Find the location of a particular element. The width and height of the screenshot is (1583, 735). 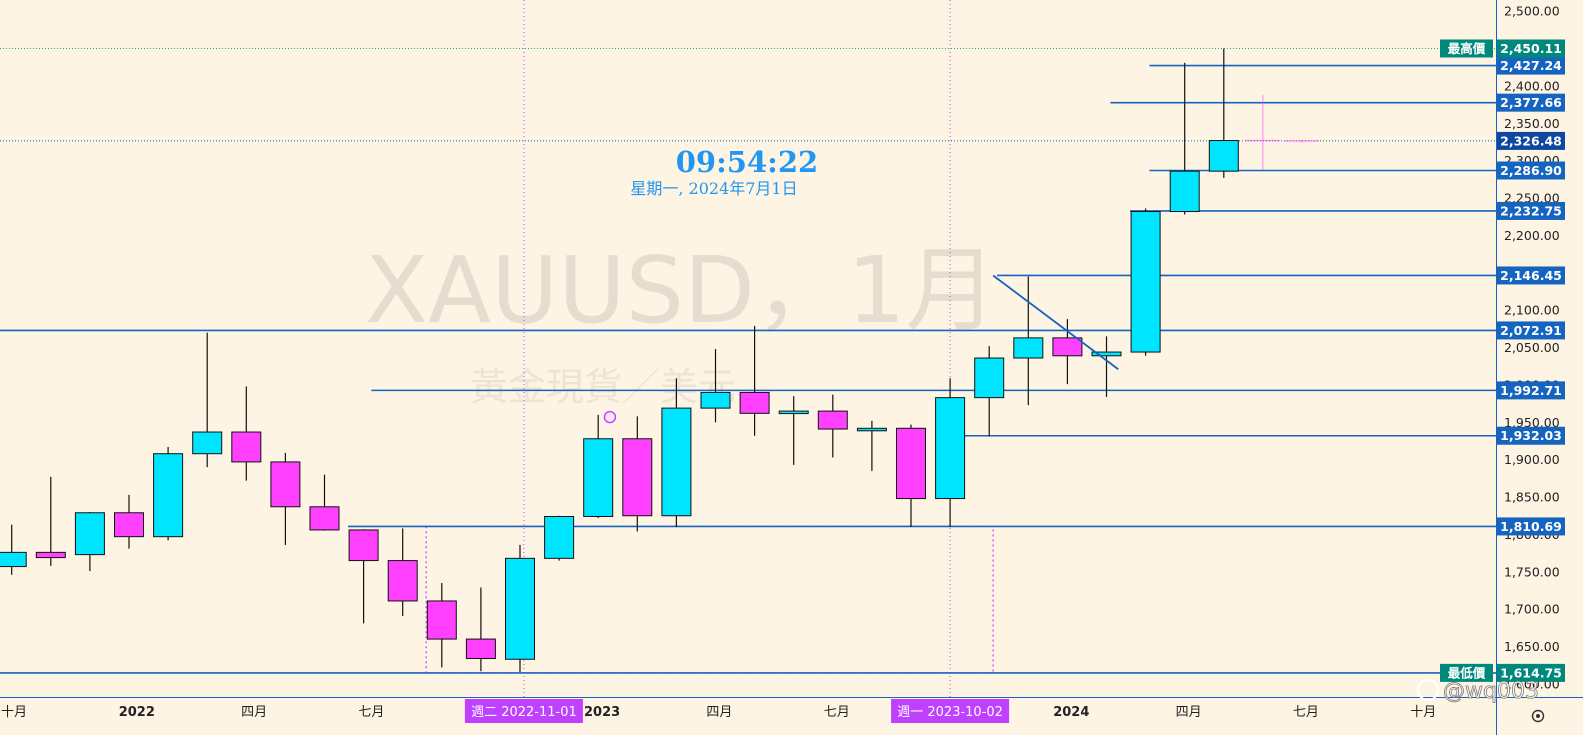

low-price-label-bg is located at coordinates (1531, 672).